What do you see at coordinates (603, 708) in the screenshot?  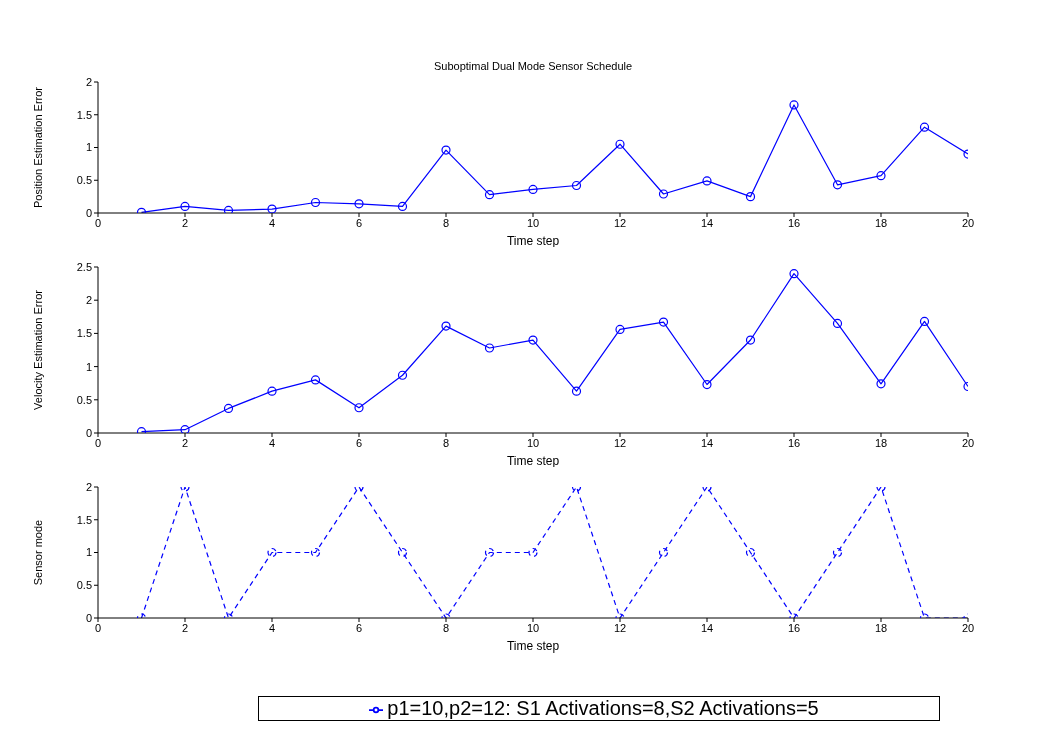 I see `legend-label: p1=10,p2=12: S1 Activations=8,S2 Activations=5` at bounding box center [603, 708].